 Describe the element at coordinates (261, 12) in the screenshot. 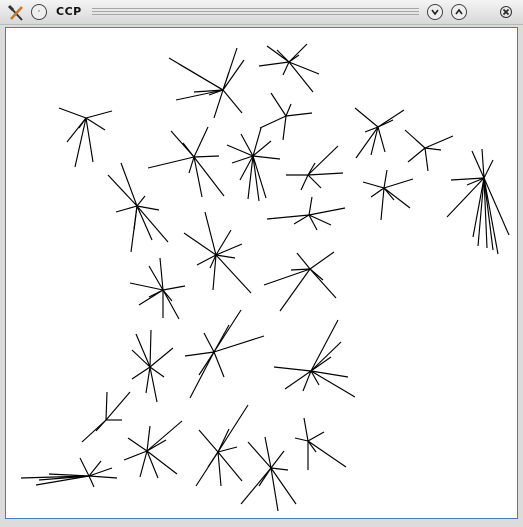

I see `title-bar: · CCP` at that location.